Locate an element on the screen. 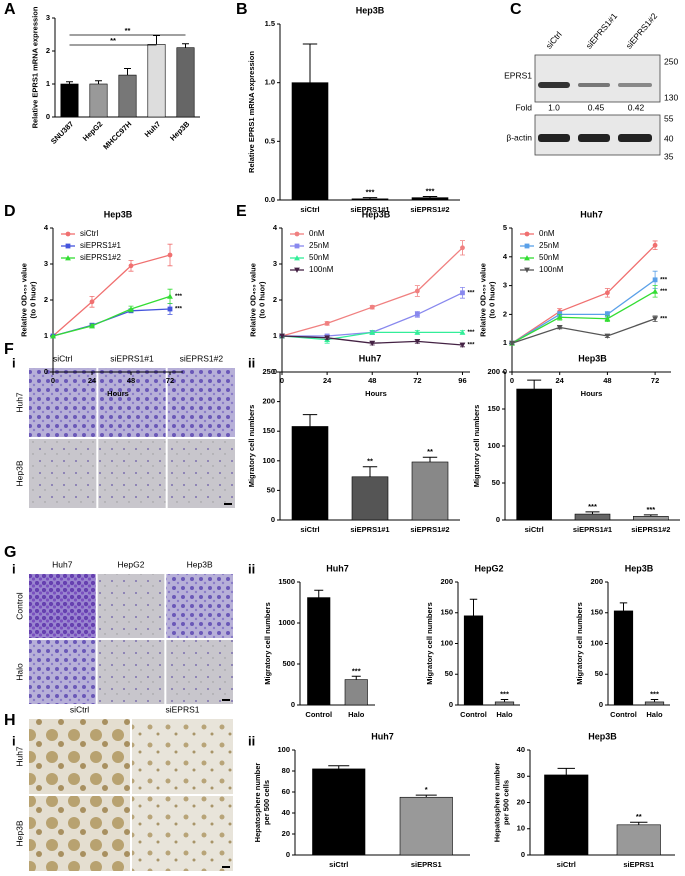 This screenshot has width=685, height=876. blot-band is located at coordinates (594, 85).